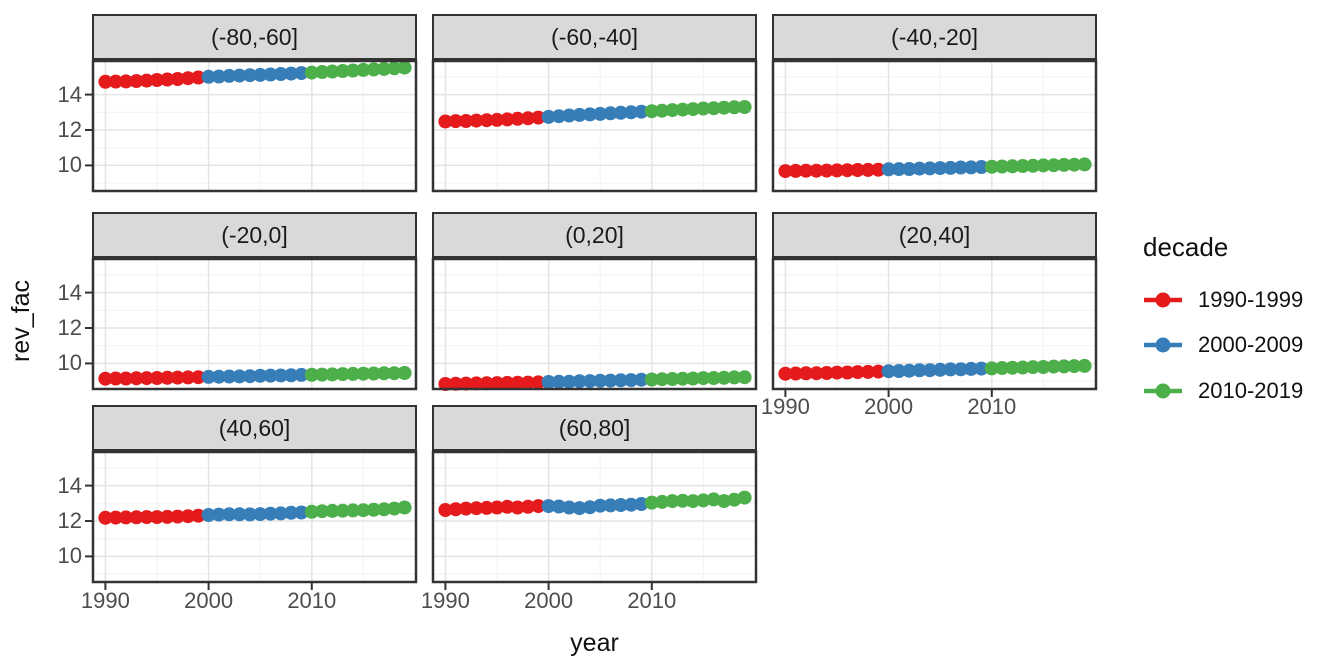 The height and width of the screenshot is (672, 1344). I want to click on facet-strip-label: (-80,-60], so click(254, 36).